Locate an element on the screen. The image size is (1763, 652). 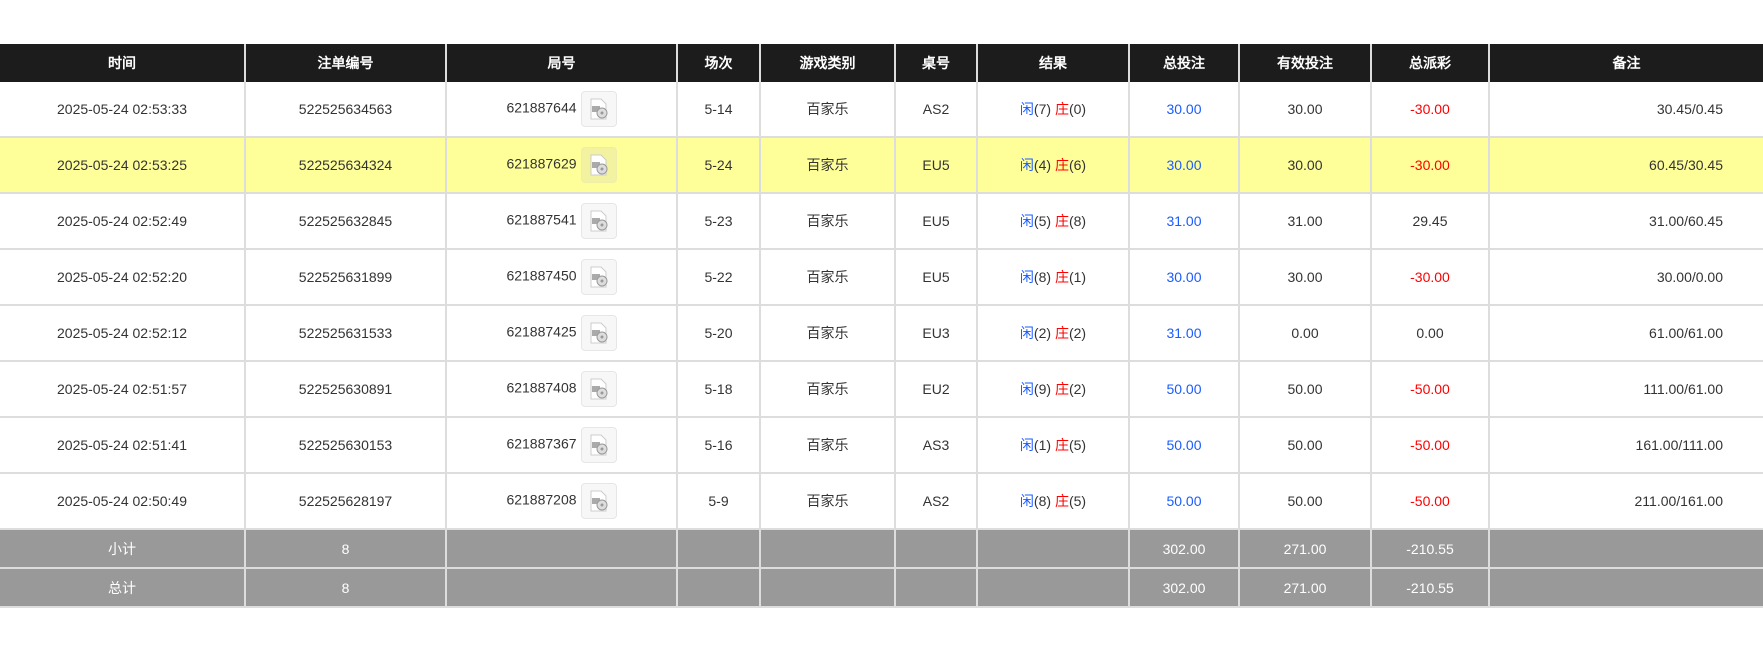
summary-total-bet: 302.00 is located at coordinates (1183, 549).